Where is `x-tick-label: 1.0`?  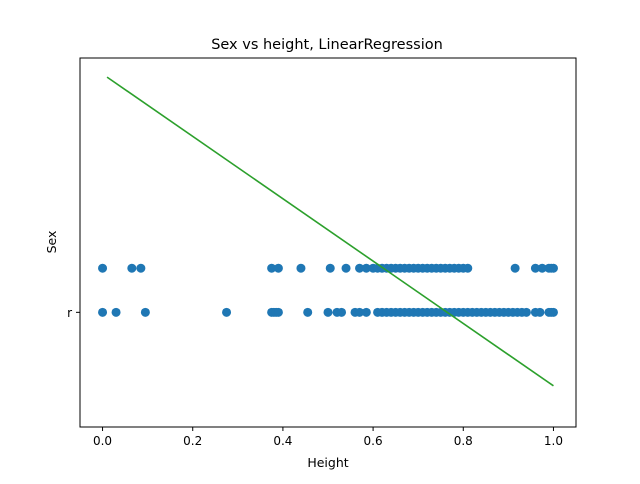 x-tick-label: 1.0 is located at coordinates (553, 441).